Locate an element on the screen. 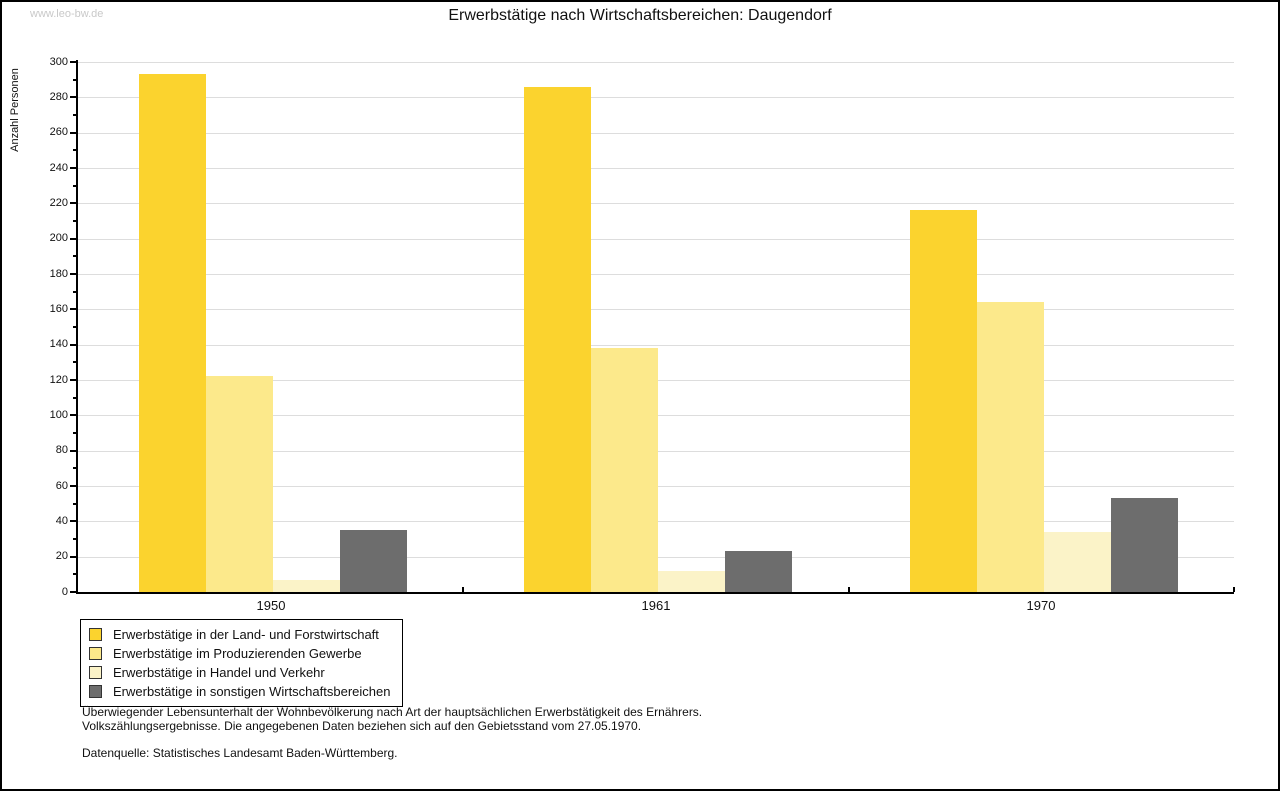  bar-1970-s2 is located at coordinates (1010, 447).